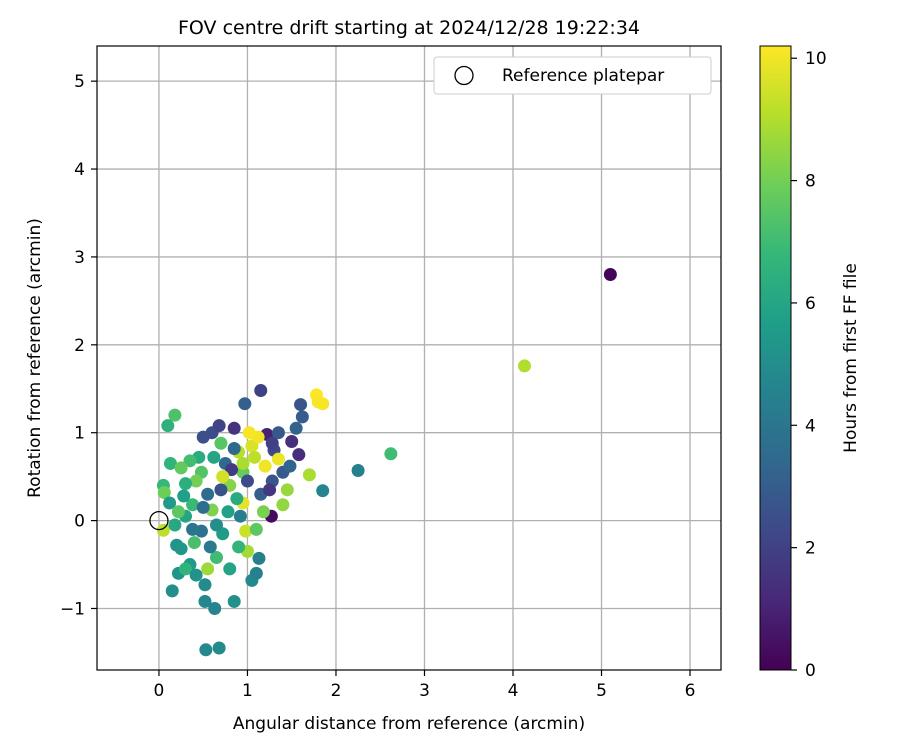  I want to click on legend-box, so click(572, 75).